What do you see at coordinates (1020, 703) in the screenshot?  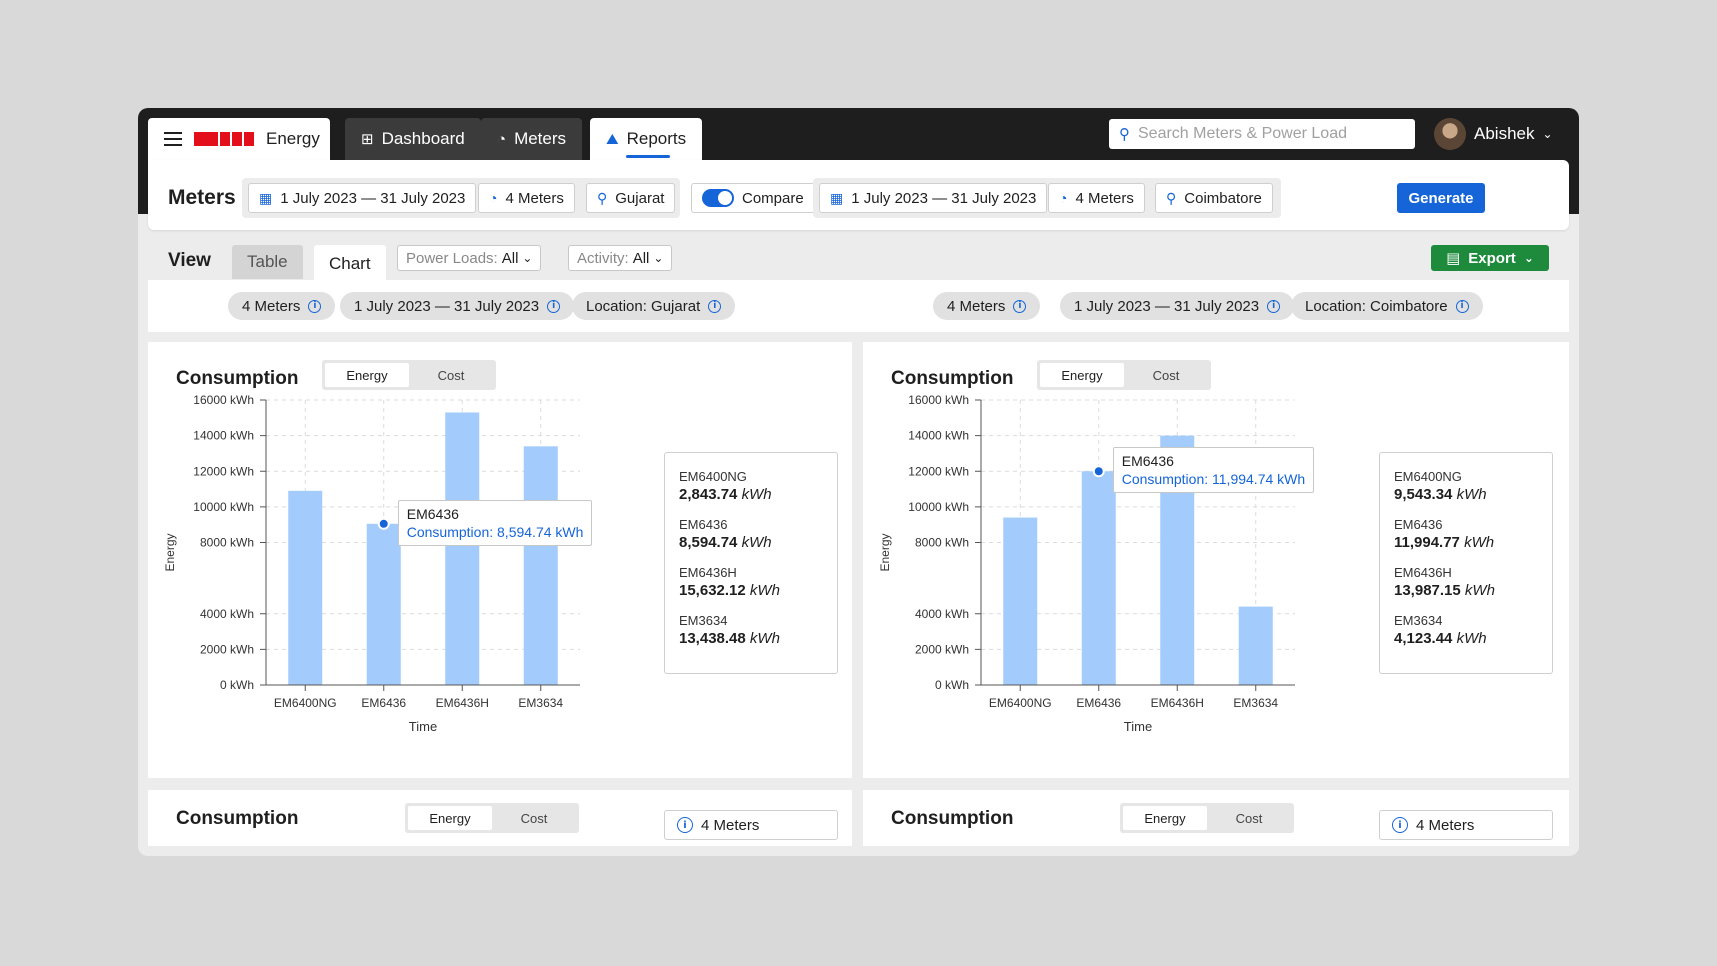 I see `x-tick-label: EM6400NG` at bounding box center [1020, 703].